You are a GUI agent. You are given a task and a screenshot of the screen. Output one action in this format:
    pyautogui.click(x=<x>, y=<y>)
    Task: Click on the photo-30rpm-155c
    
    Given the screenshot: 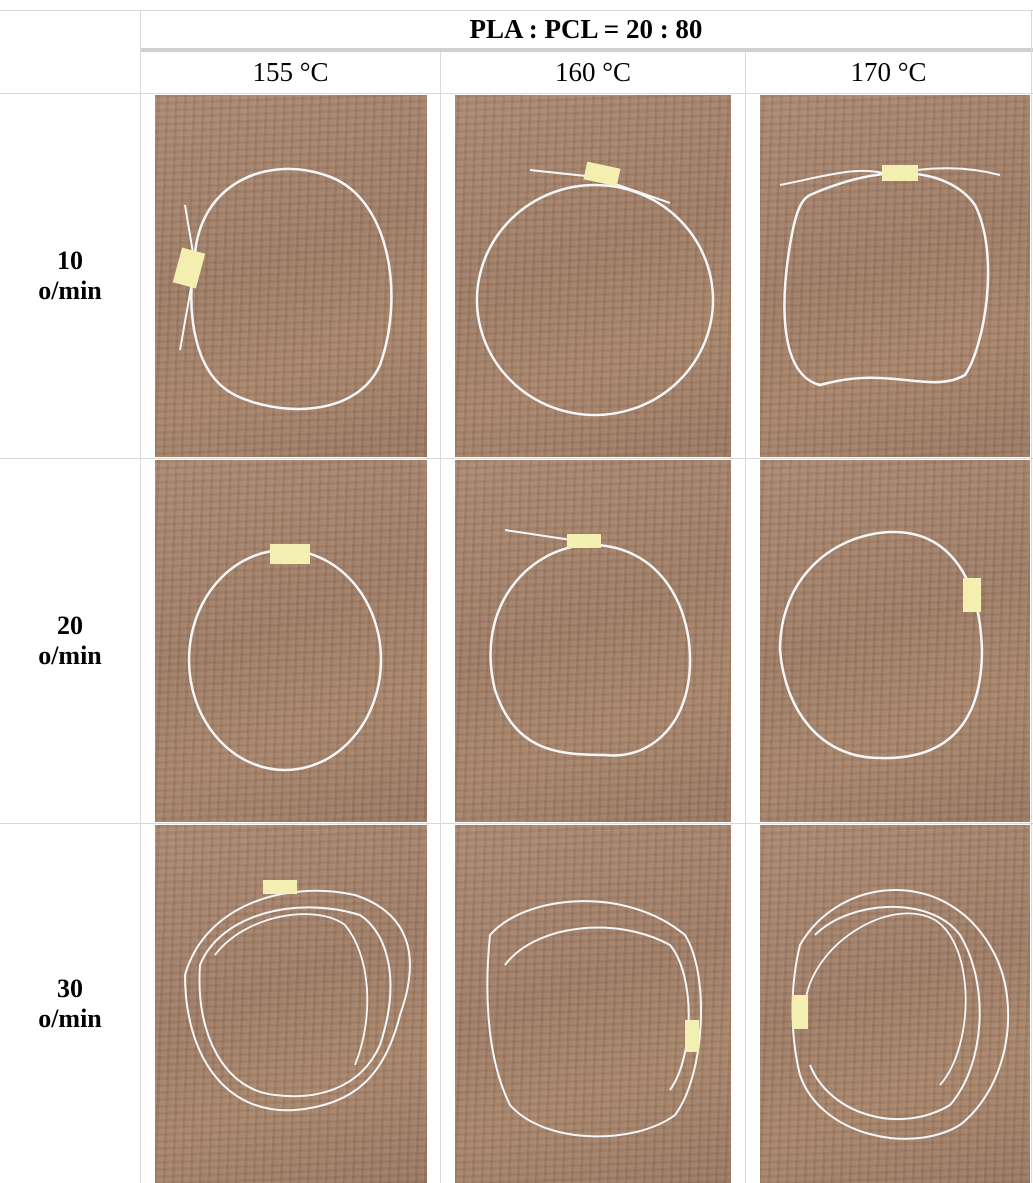 What is the action you would take?
    pyautogui.click(x=291, y=1004)
    